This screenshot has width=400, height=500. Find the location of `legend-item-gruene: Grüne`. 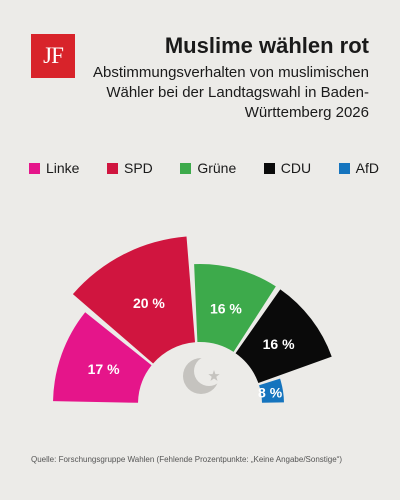

legend-item-gruene: Grüne is located at coordinates (208, 168).